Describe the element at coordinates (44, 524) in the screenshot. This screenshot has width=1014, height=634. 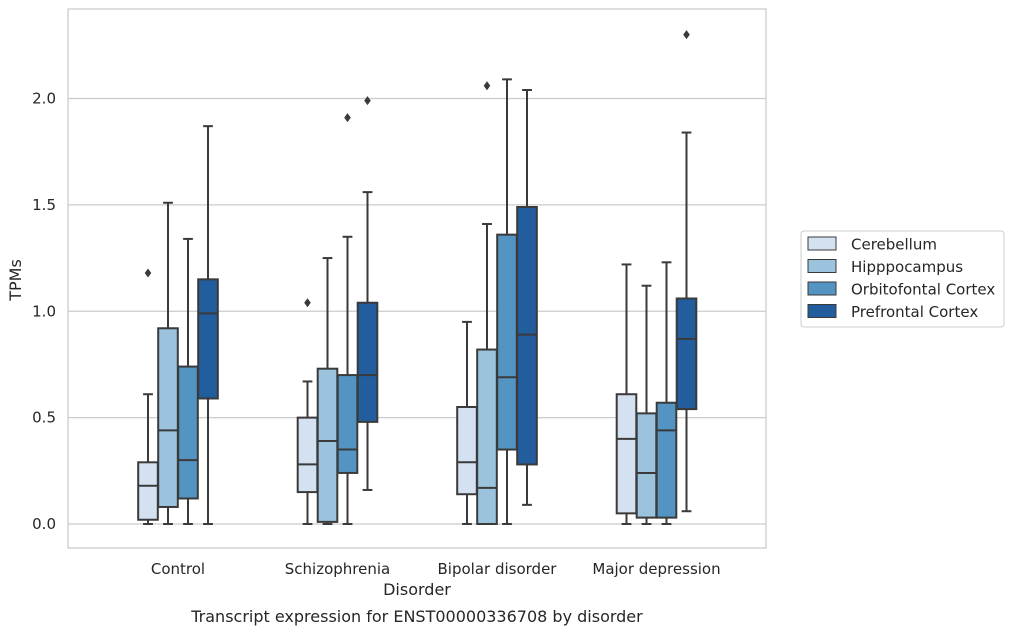
I see `y-tick-label: 0.0` at that location.